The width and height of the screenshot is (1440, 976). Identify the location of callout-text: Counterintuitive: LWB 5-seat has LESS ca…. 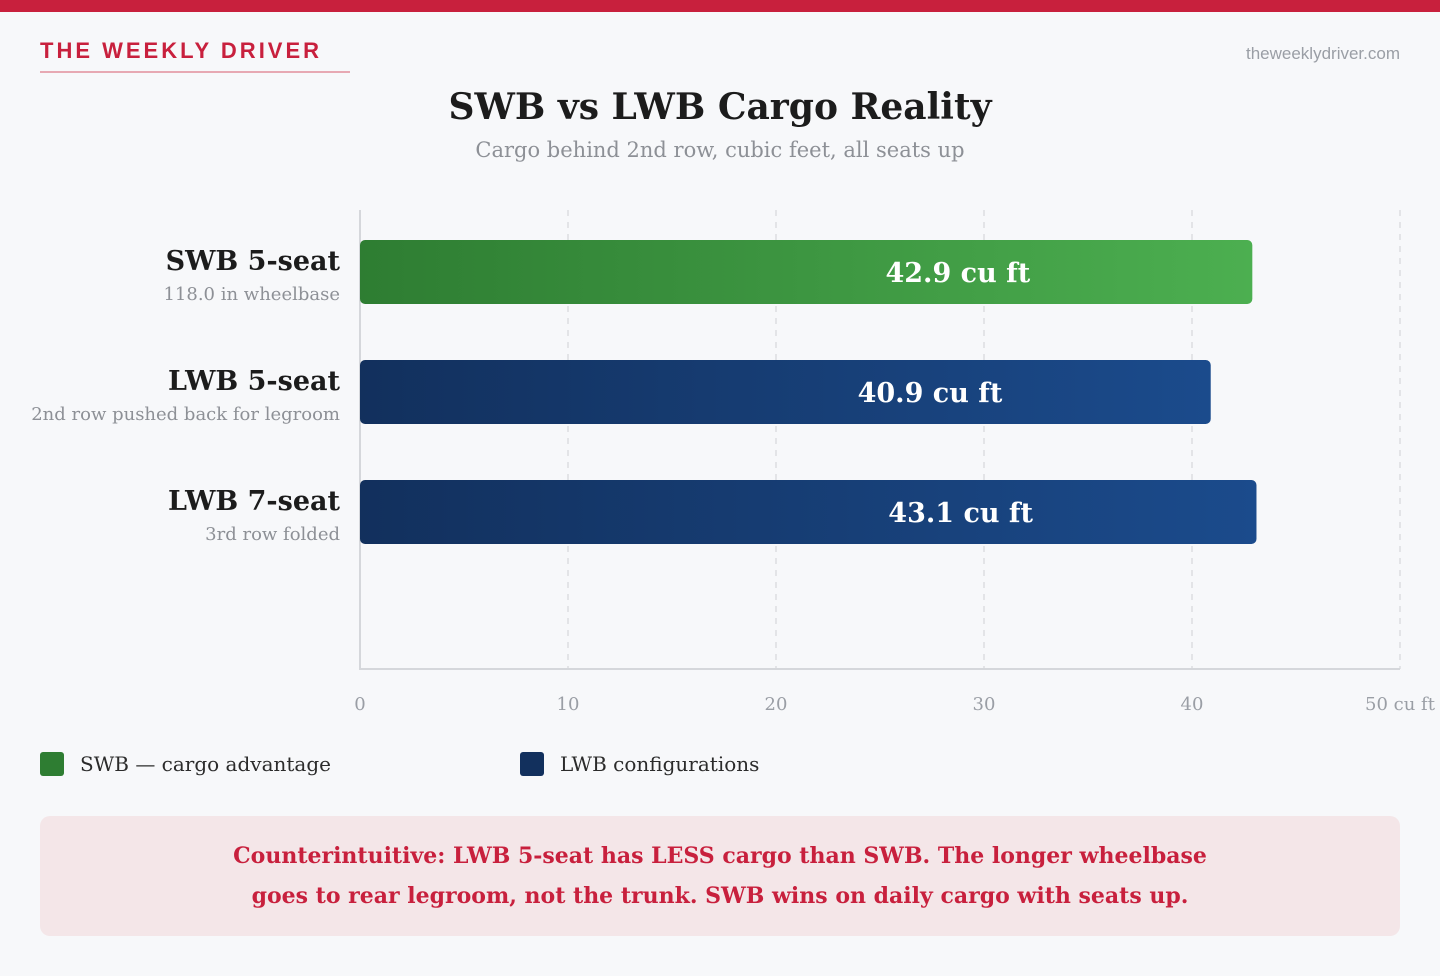
(720, 876).